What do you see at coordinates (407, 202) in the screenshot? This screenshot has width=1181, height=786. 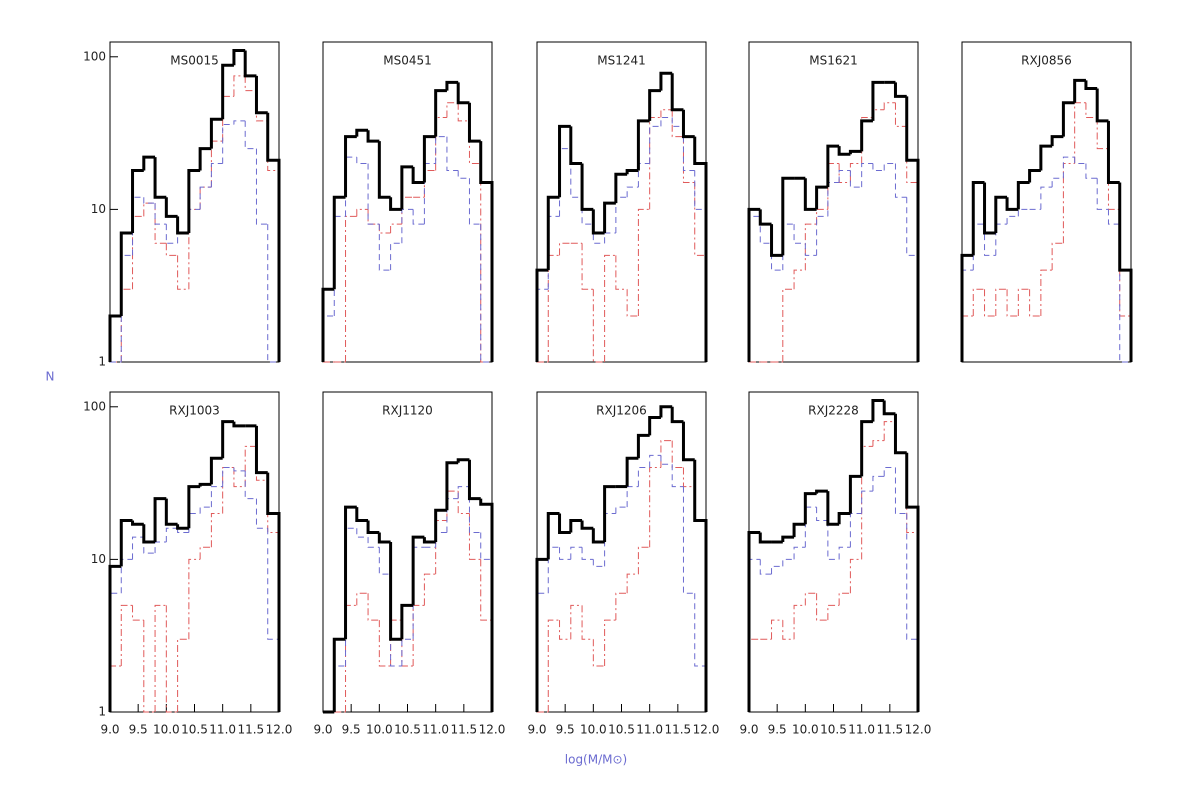 I see `panel: MS0451` at bounding box center [407, 202].